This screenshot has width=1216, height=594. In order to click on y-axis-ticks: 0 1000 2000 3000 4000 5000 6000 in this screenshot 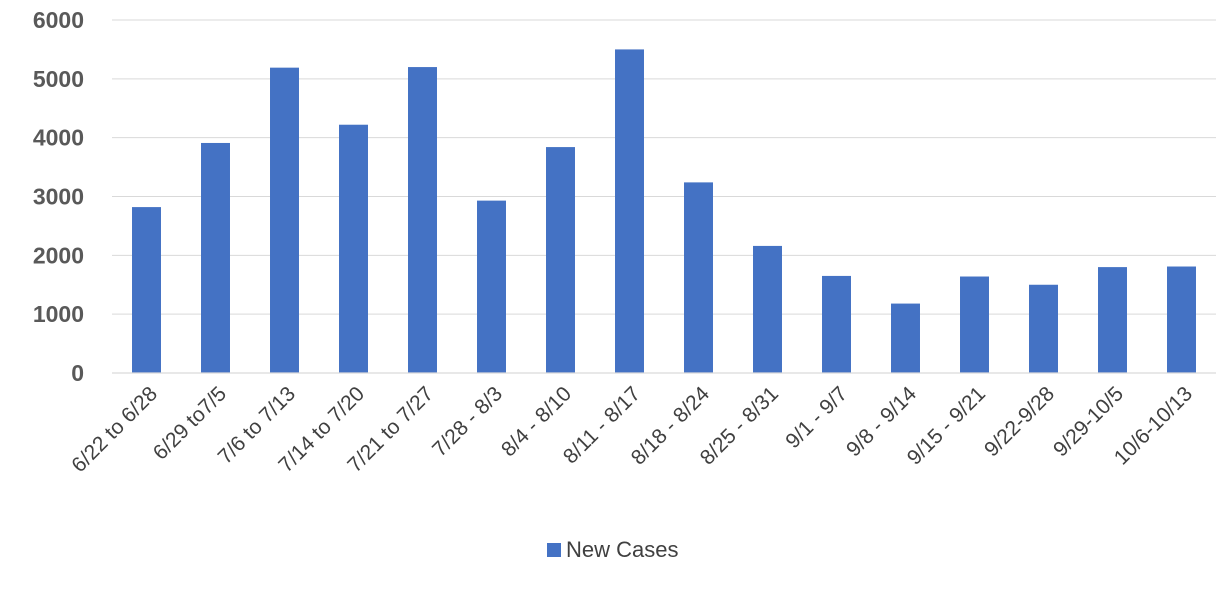, I will do `click(58, 196)`.